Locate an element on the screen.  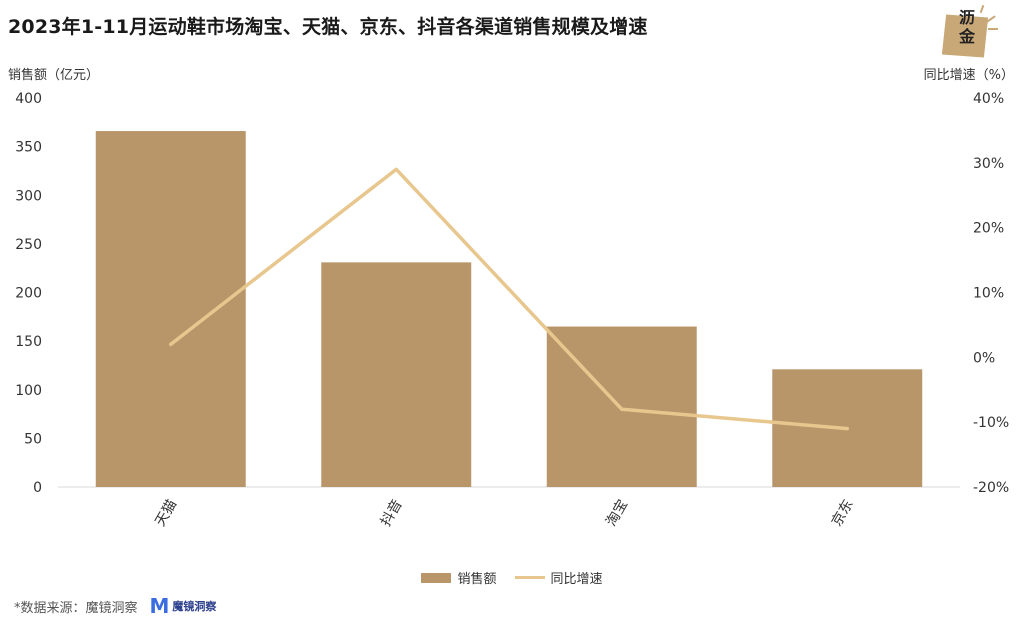
y-tick-label: 0 is located at coordinates (37, 488).